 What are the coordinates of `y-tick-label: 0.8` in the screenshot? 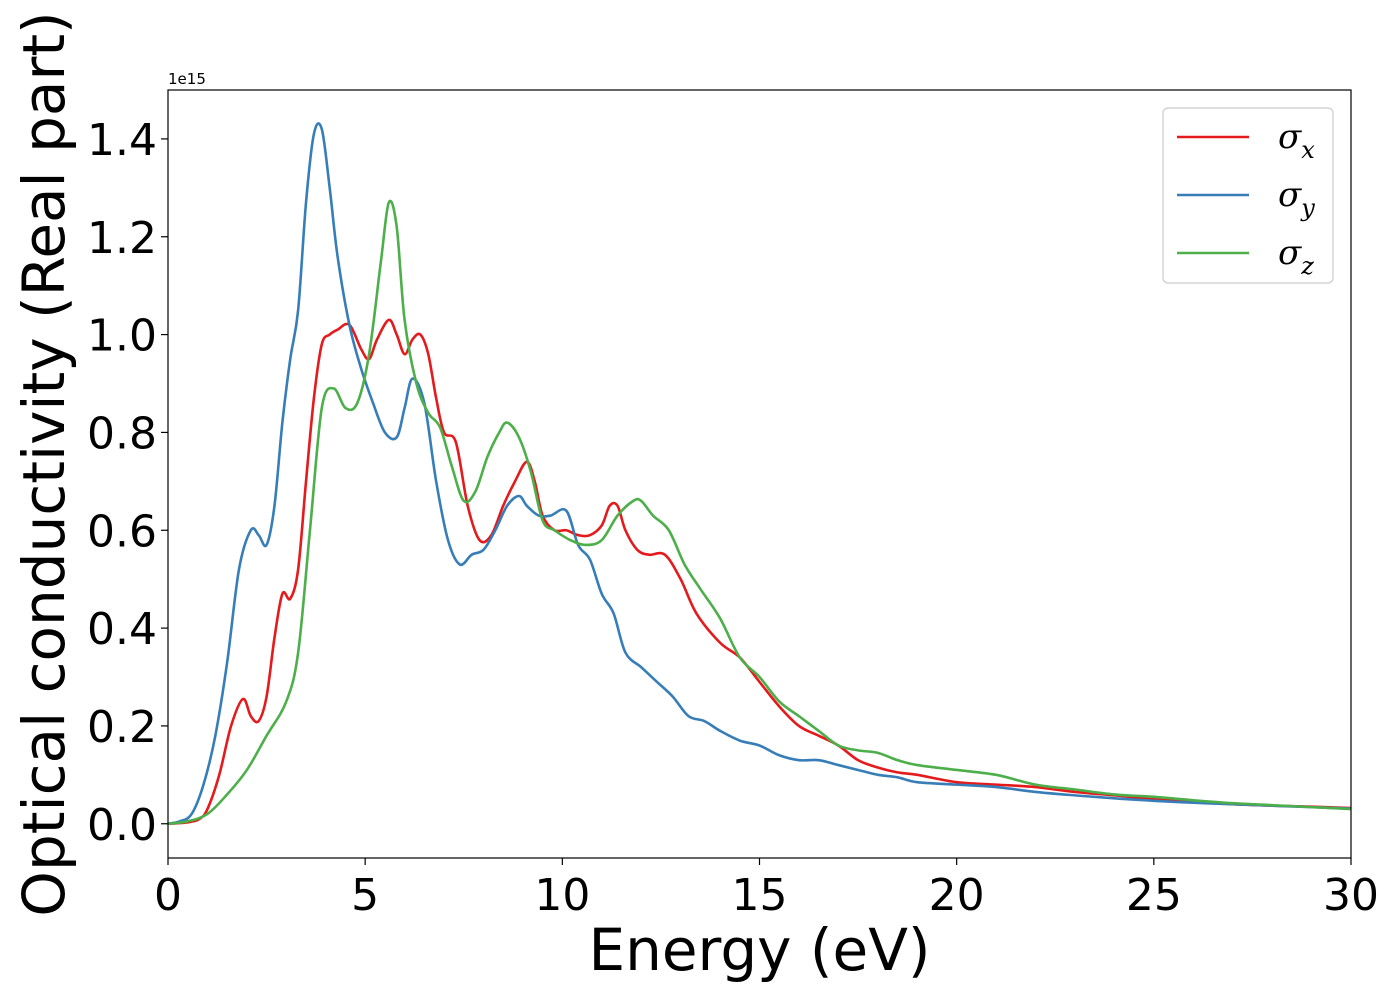 It's located at (122, 433).